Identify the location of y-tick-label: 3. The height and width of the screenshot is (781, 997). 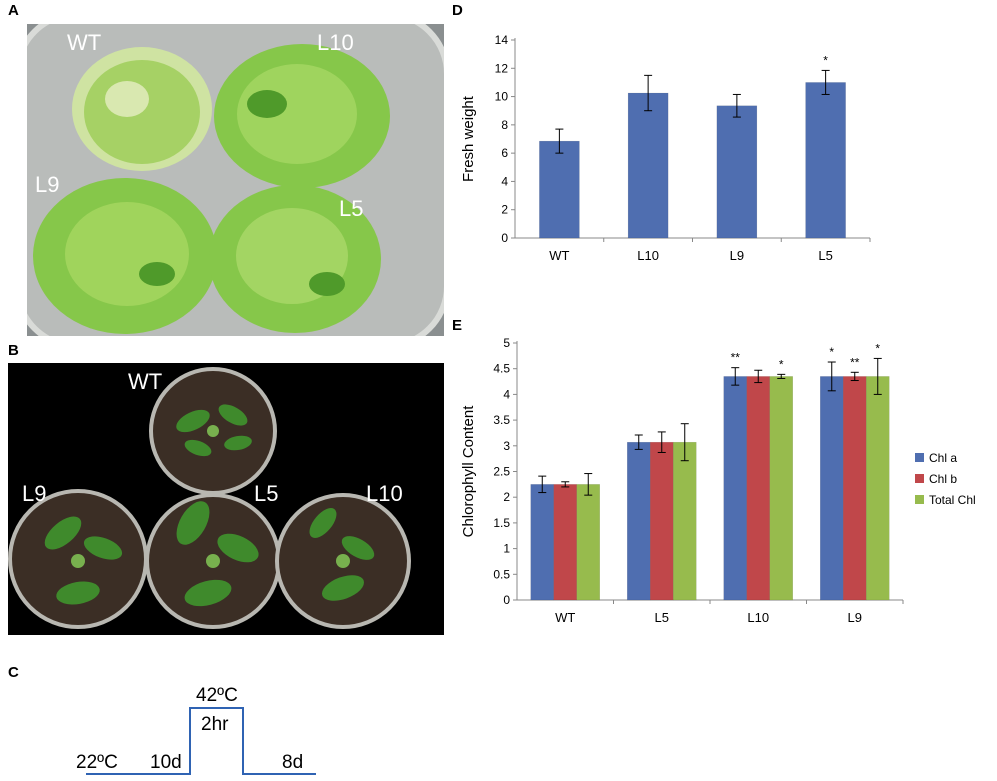
(506, 446).